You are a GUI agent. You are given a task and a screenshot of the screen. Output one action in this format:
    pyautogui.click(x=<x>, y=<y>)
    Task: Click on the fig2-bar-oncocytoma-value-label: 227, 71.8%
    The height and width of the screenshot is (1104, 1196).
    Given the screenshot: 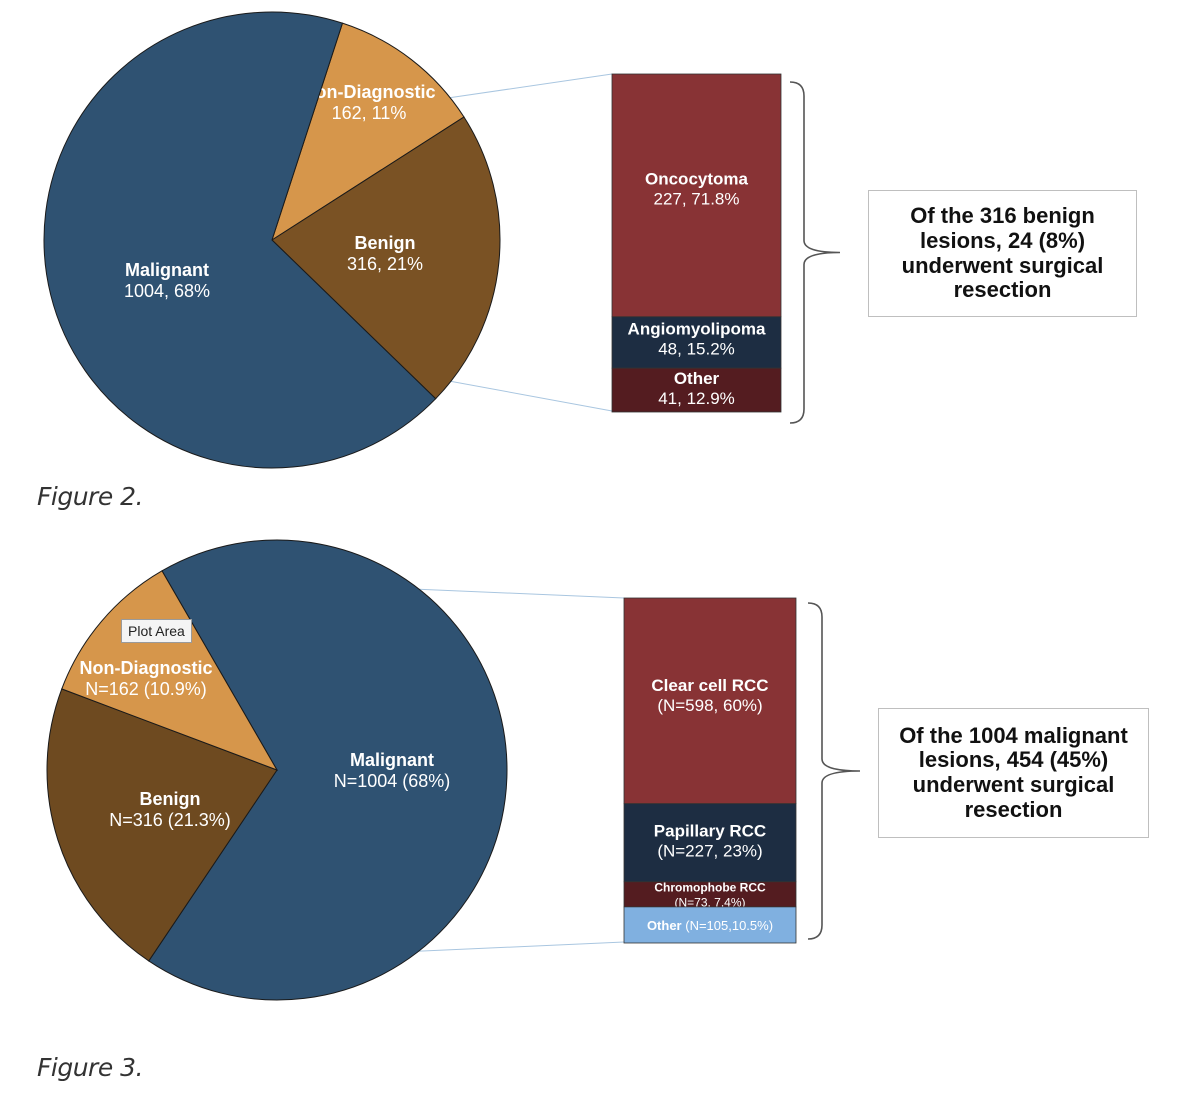 What is the action you would take?
    pyautogui.click(x=696, y=198)
    